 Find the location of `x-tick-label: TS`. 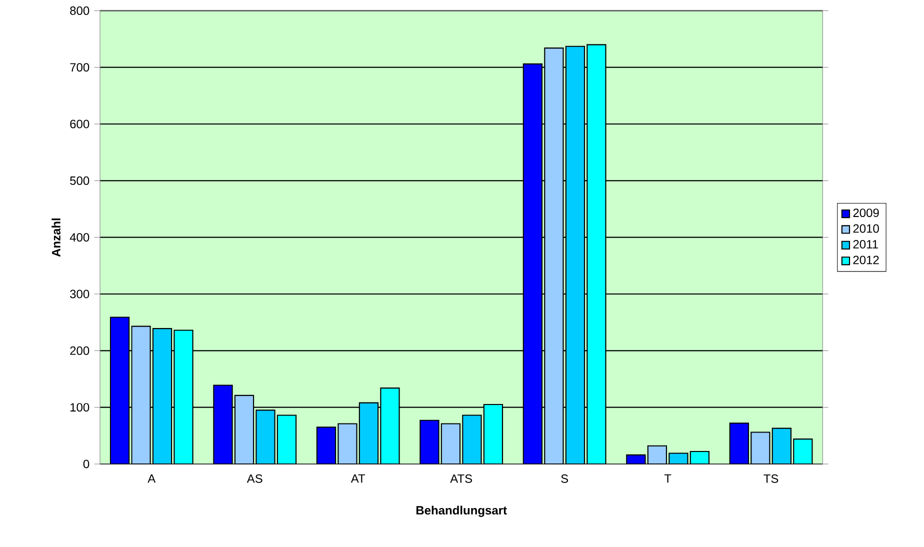

x-tick-label: TS is located at coordinates (771, 479).